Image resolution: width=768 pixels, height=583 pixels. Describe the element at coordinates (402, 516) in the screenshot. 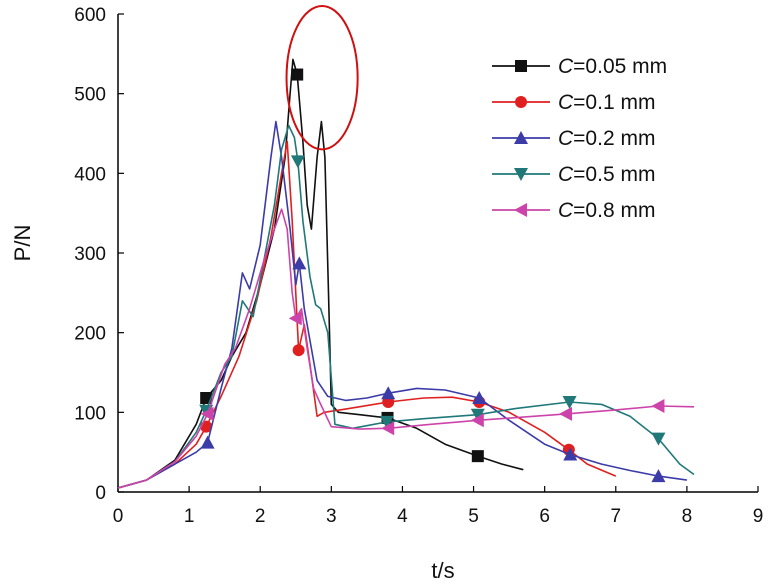

I see `x-tick-label: 4` at that location.